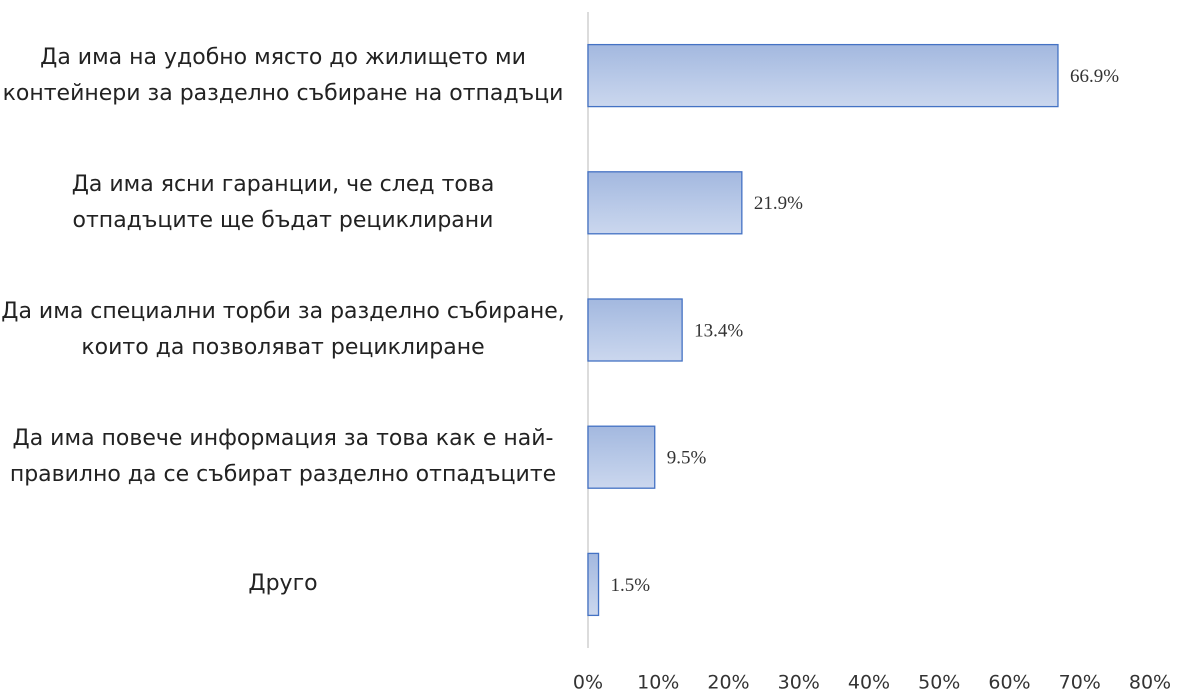  Describe the element at coordinates (283, 584) in the screenshot. I see `category-label: Друго` at that location.